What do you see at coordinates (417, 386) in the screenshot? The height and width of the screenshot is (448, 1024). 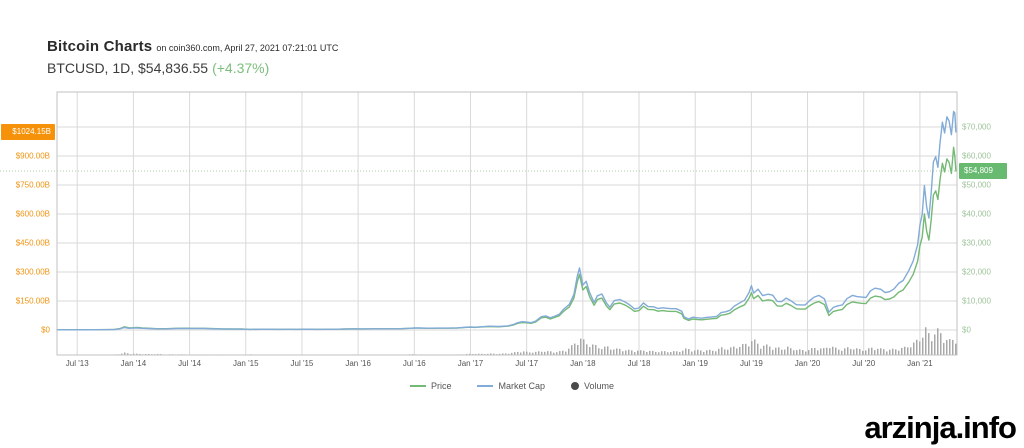 I see `price-line-swatch-icon` at bounding box center [417, 386].